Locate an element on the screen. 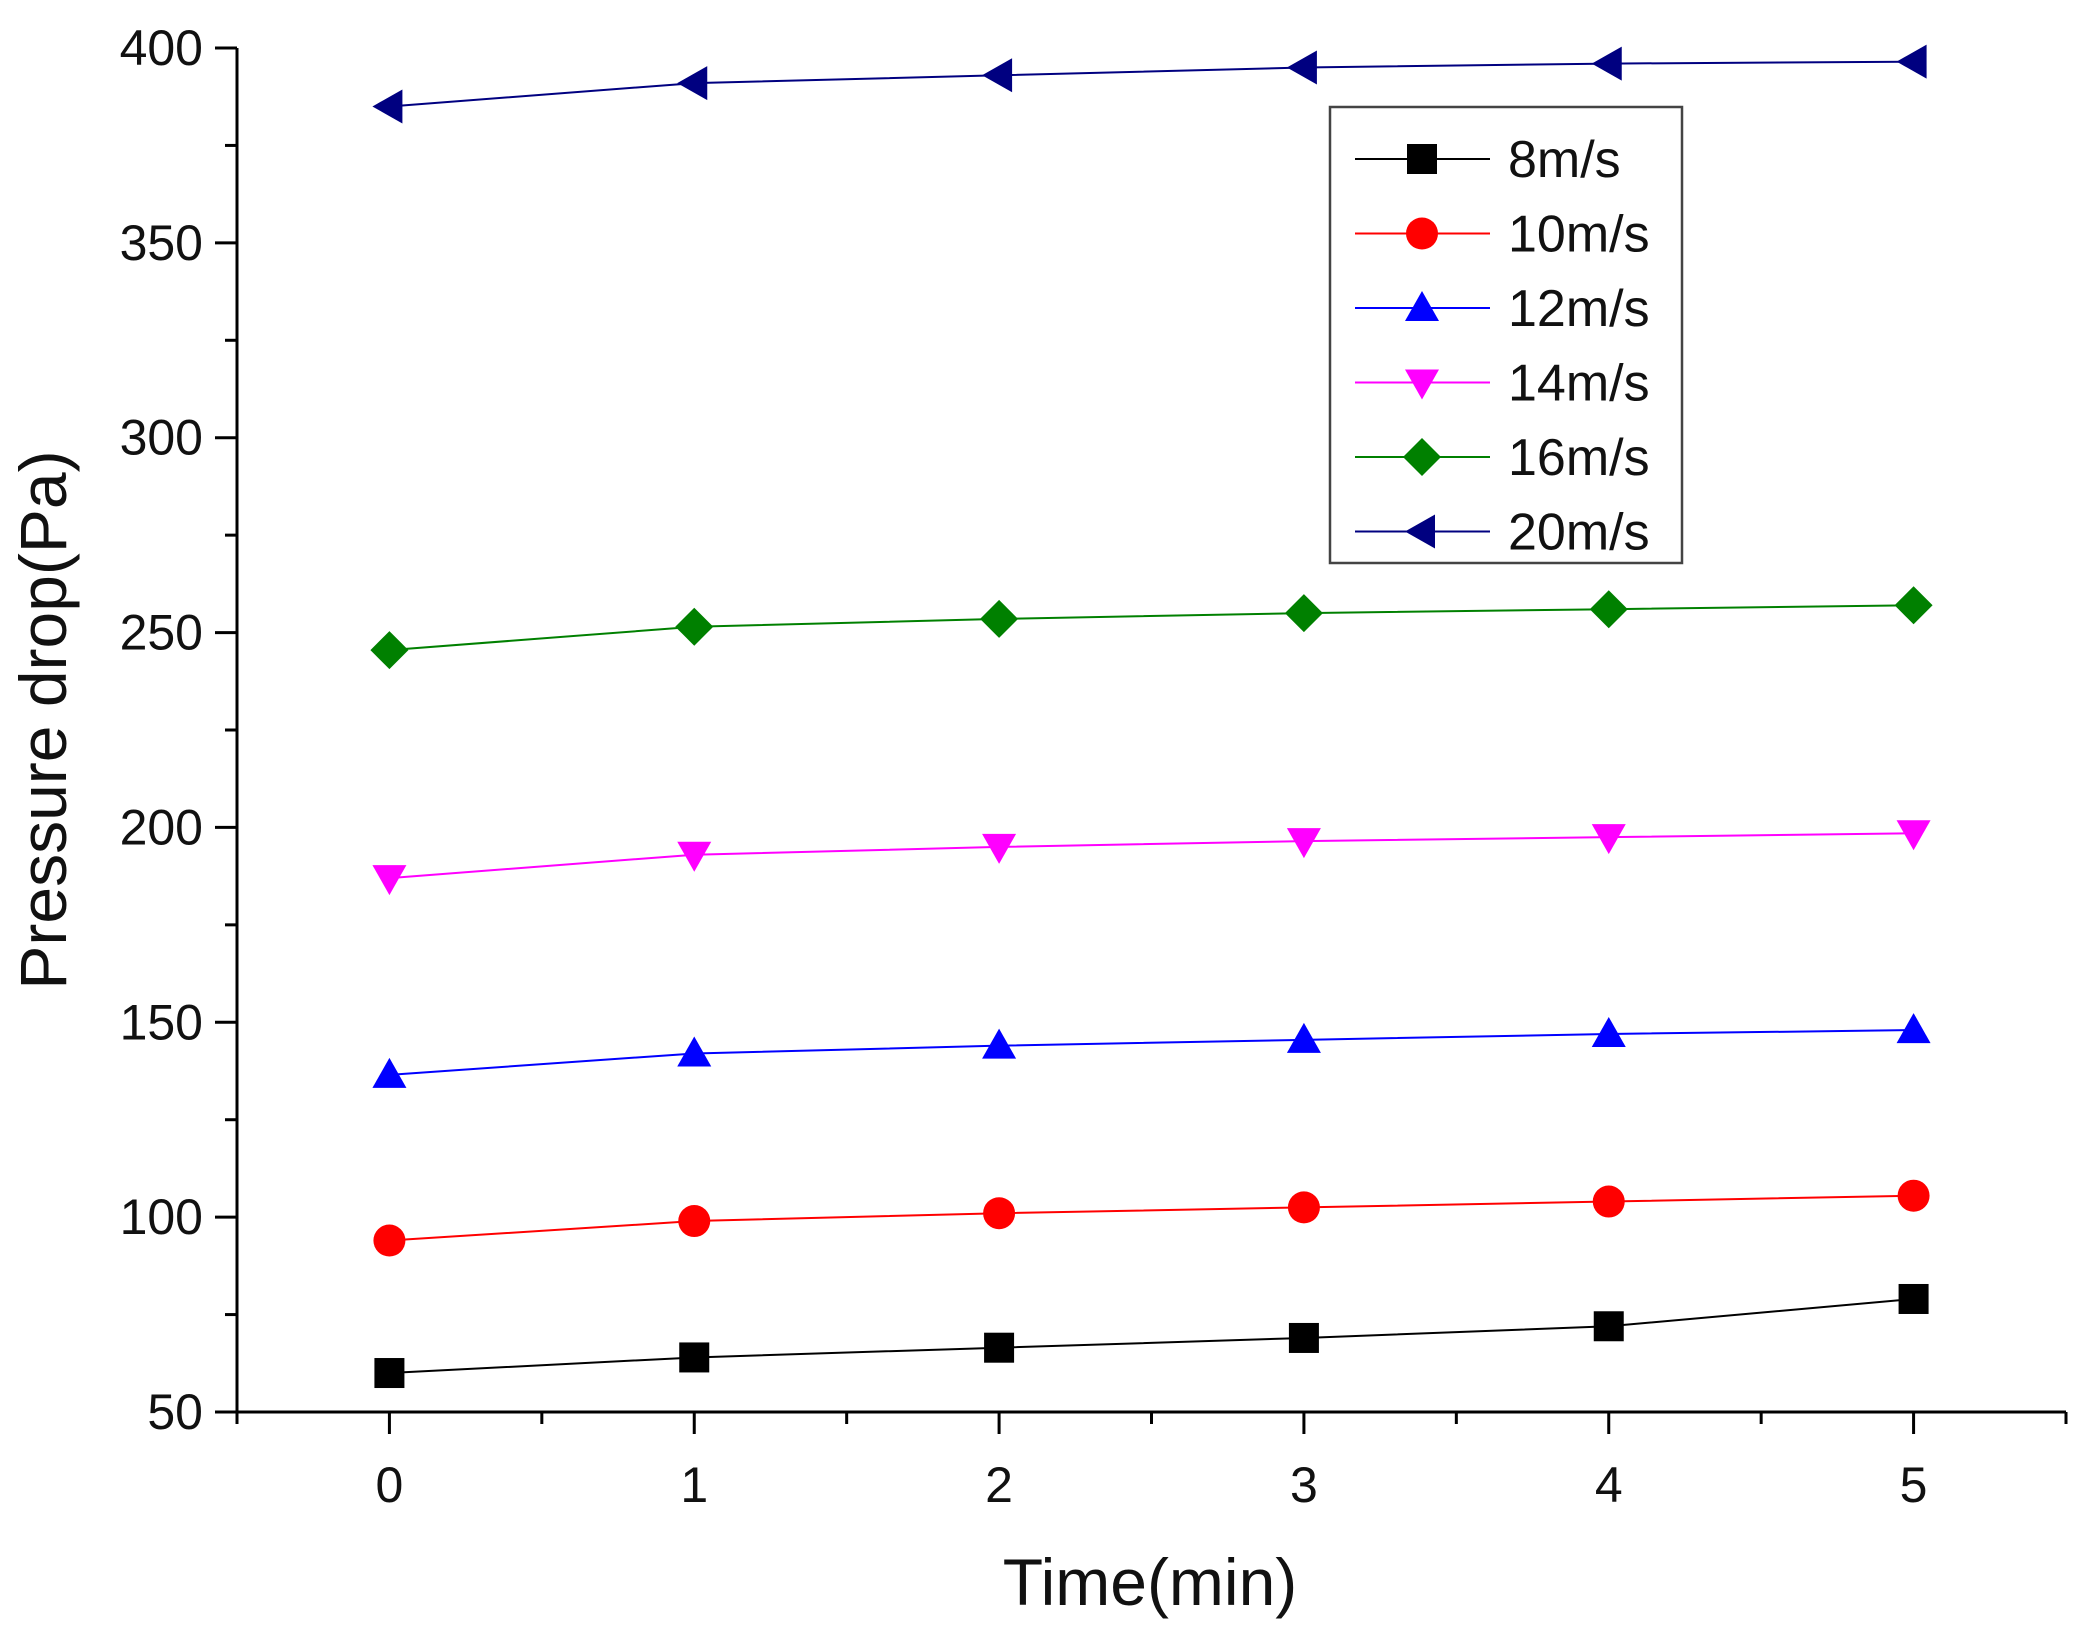  y-tick-label: 200 is located at coordinates (161, 827).